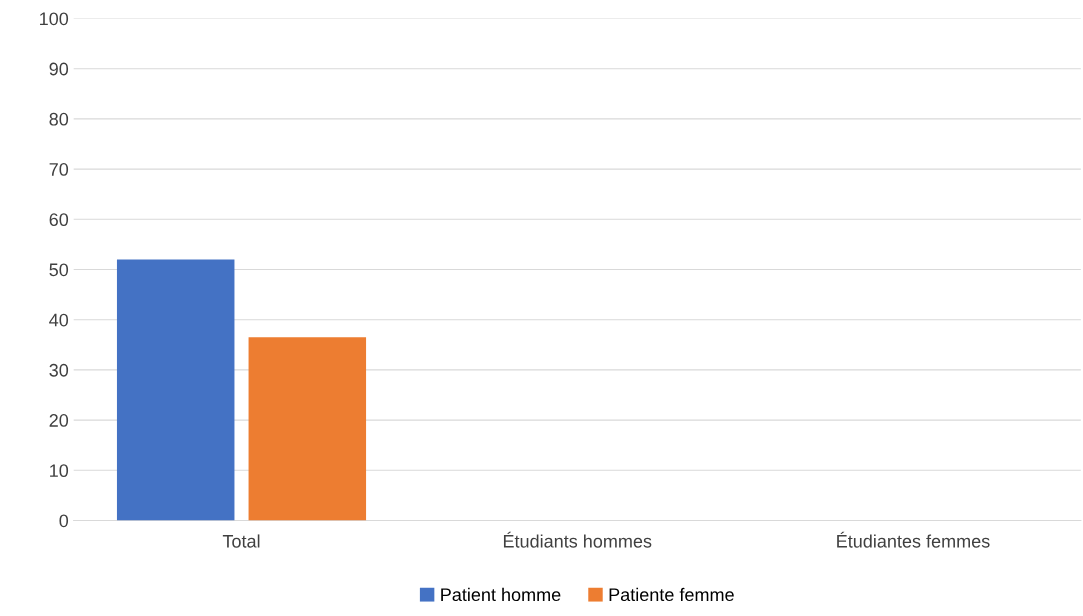  What do you see at coordinates (913, 539) in the screenshot?
I see `x-tick-label: Étudiantes femmes` at bounding box center [913, 539].